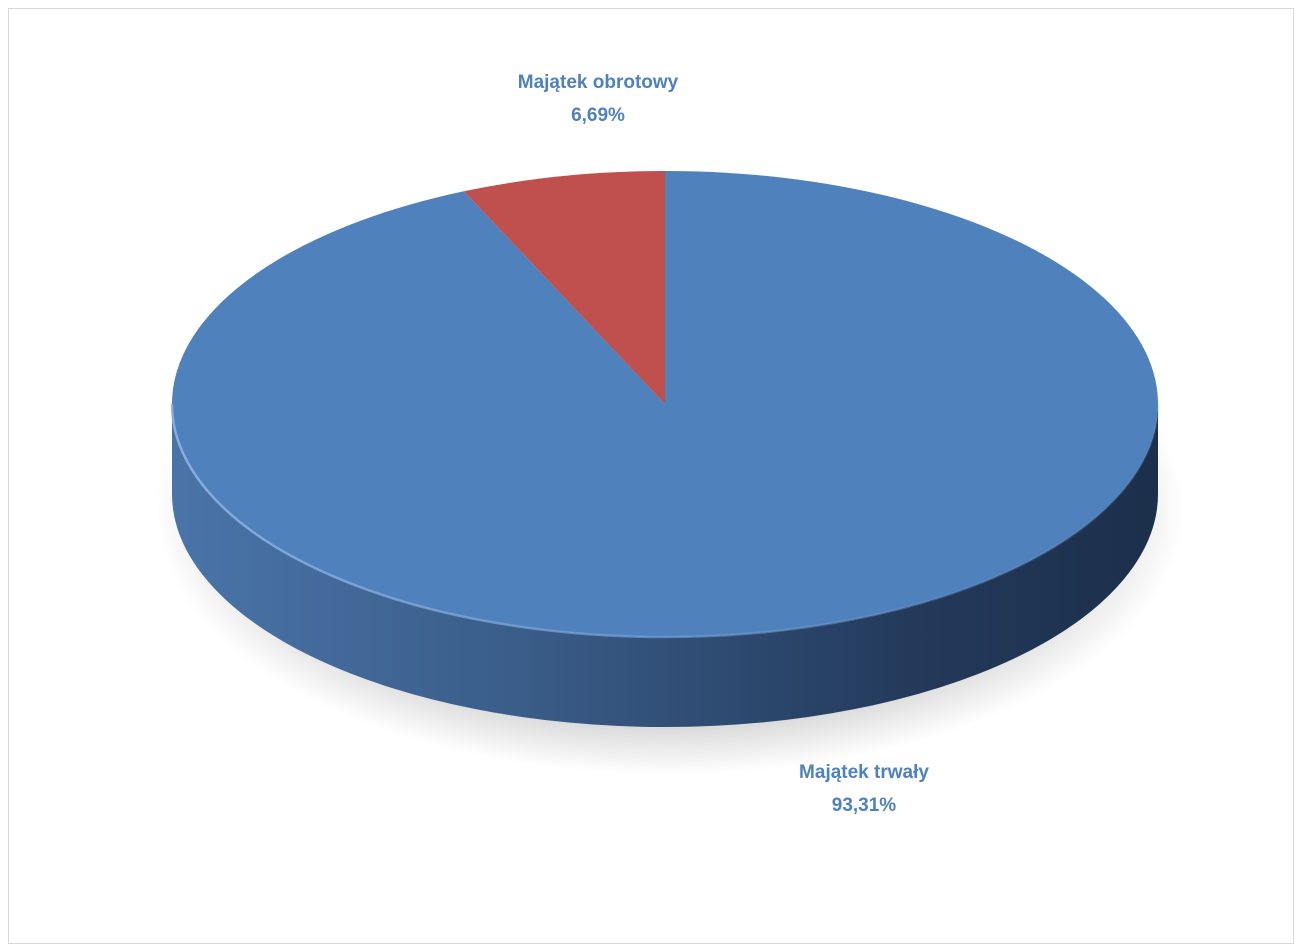 Image resolution: width=1296 pixels, height=946 pixels. I want to click on pie-slice-majatek-obrotowy, so click(564, 287).